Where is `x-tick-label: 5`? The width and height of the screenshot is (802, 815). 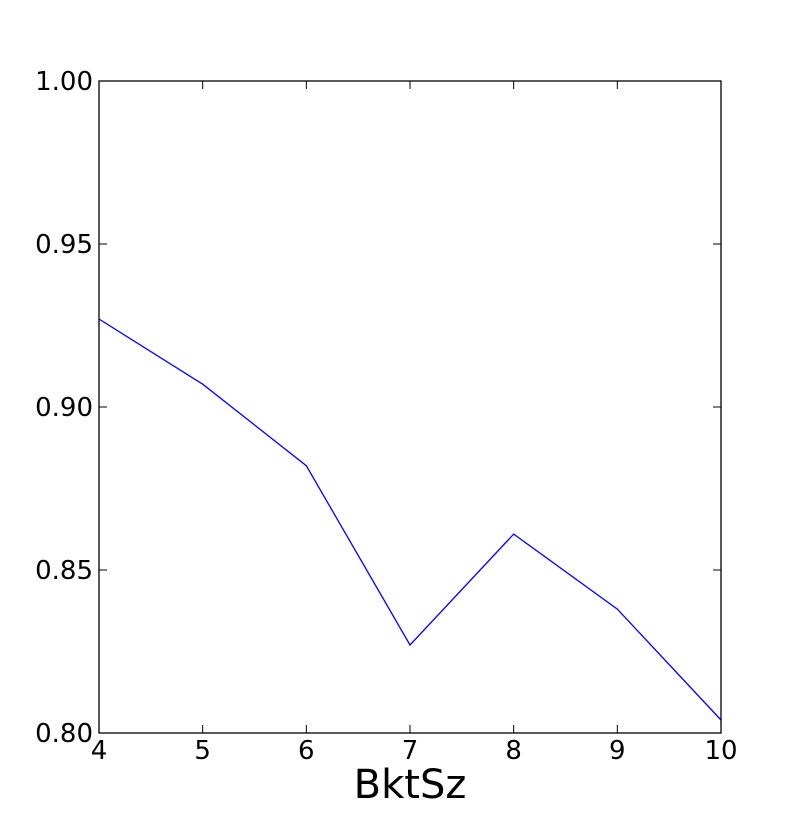 x-tick-label: 5 is located at coordinates (202, 751).